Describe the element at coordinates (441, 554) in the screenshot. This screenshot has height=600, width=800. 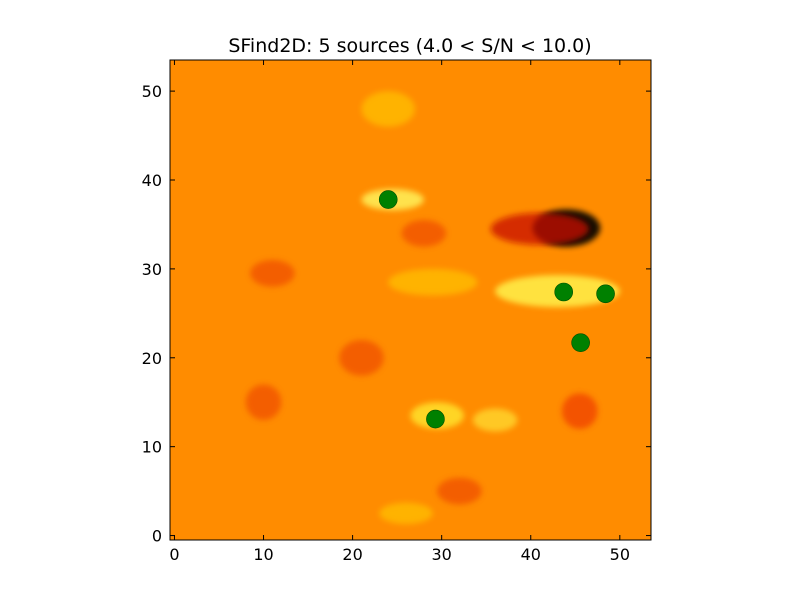
I see `x-tick-label: 30` at that location.